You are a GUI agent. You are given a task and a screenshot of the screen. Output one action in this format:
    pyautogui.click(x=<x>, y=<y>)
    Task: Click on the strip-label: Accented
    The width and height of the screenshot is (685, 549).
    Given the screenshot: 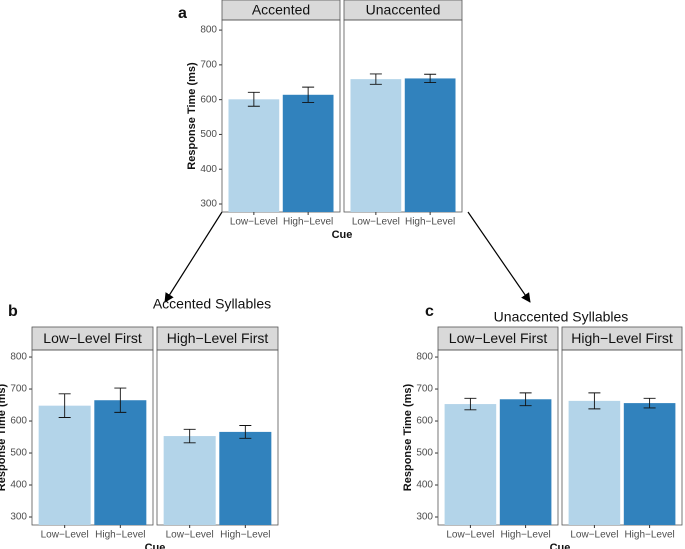 What is the action you would take?
    pyautogui.click(x=281, y=10)
    